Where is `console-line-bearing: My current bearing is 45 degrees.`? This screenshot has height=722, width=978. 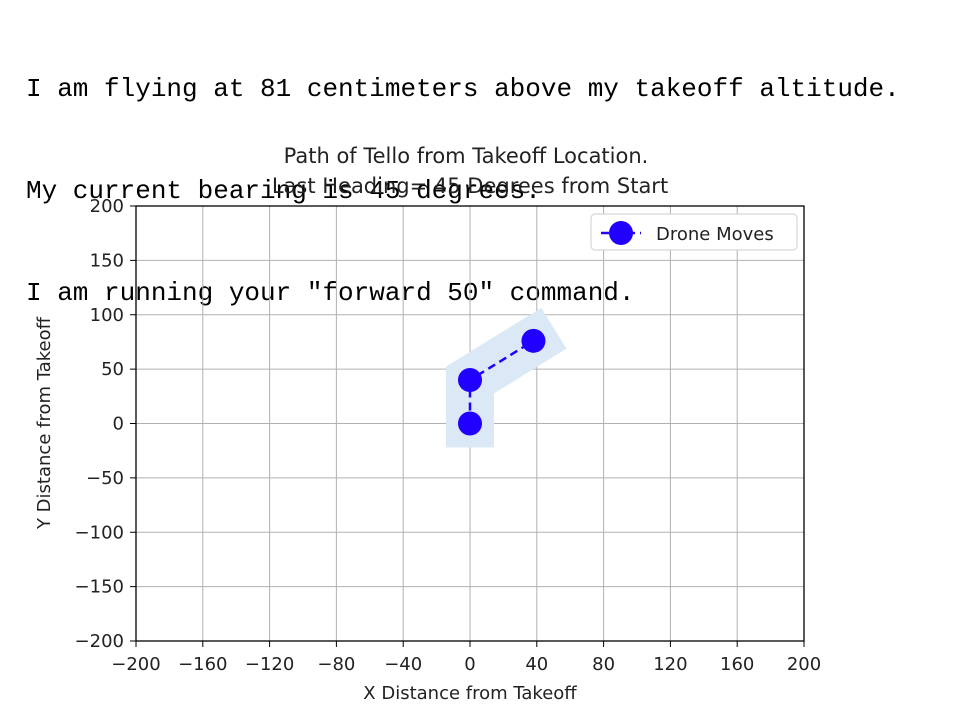
console-line-bearing: My current bearing is 45 degrees. is located at coordinates (283, 191).